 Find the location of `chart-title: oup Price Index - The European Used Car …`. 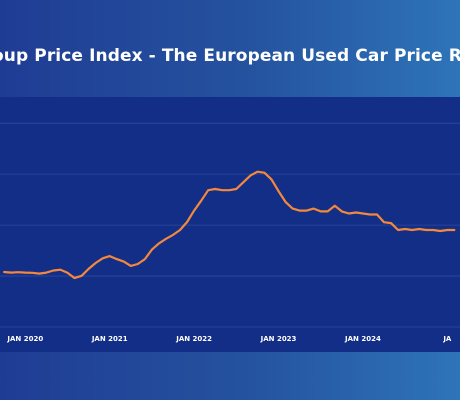

chart-title: oup Price Index - The European Used Car … is located at coordinates (230, 56).